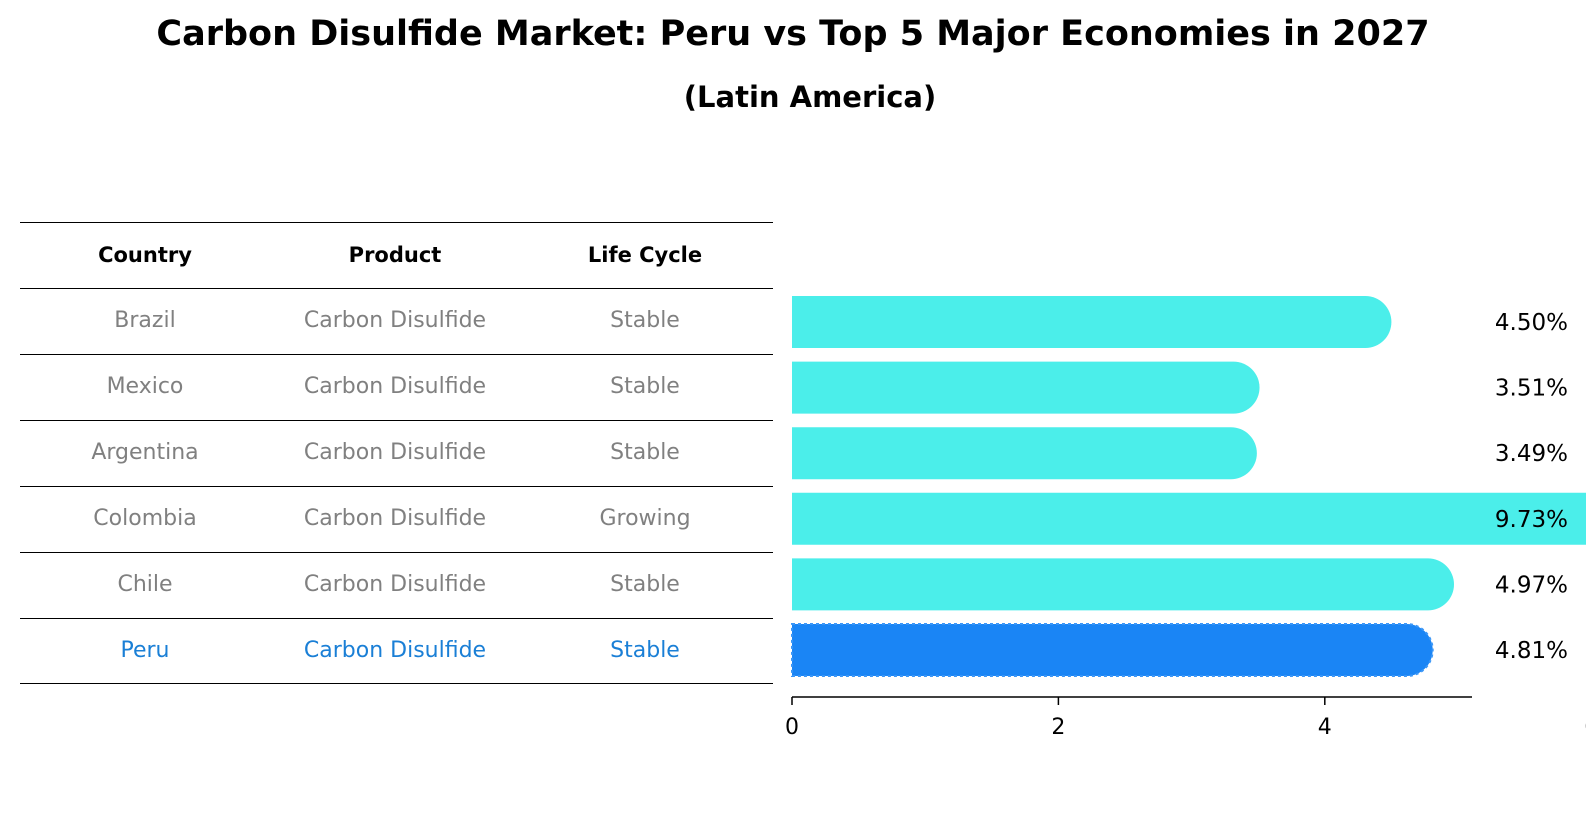 Image resolution: width=1586 pixels, height=823 pixels. What do you see at coordinates (1325, 727) in the screenshot?
I see `x-tick-label: 4` at bounding box center [1325, 727].